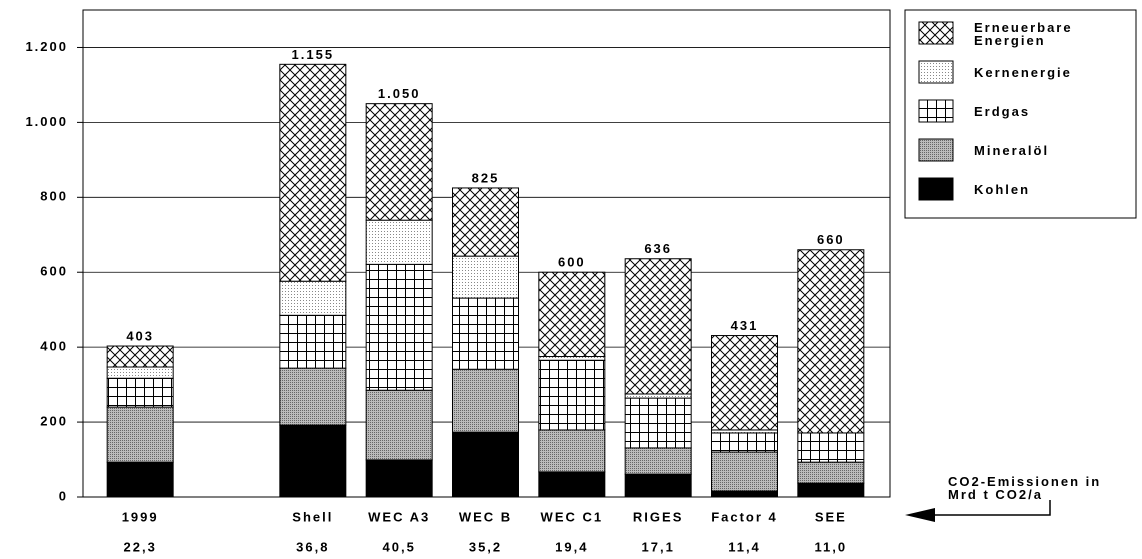 The width and height of the screenshot is (1142, 559). Describe the element at coordinates (744, 546) in the screenshot. I see `co2-label: 11,4` at that location.